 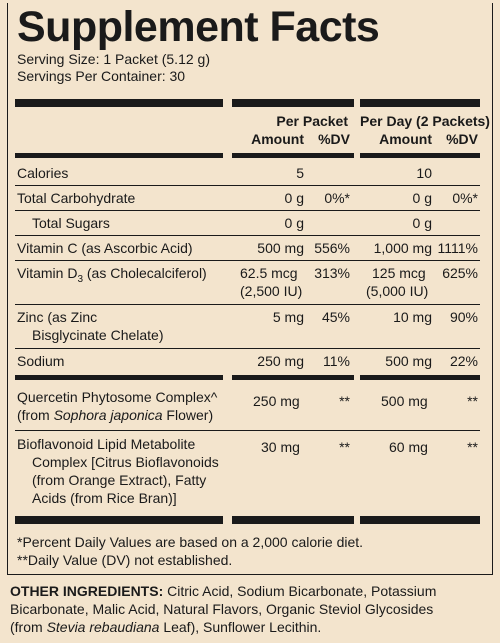 What do you see at coordinates (108, 415) in the screenshot?
I see `row-name-italic: Sophora japonica` at bounding box center [108, 415].